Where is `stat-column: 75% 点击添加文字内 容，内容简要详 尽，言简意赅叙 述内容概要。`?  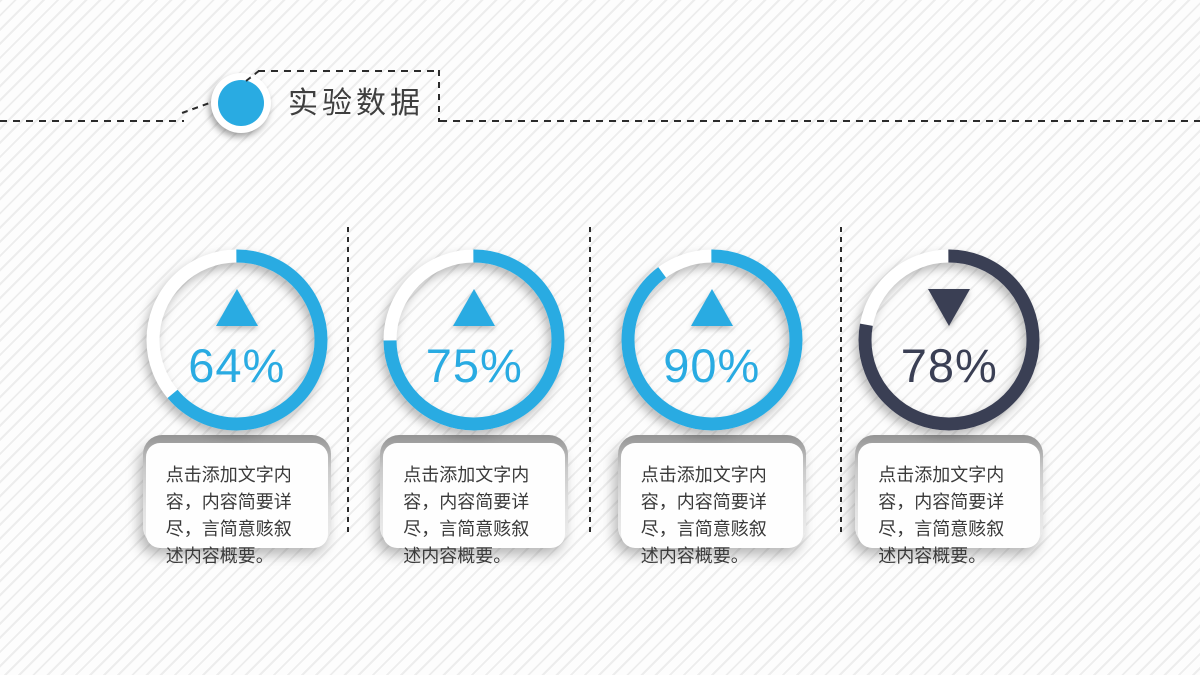 stat-column: 75% 点击添加文字内 容，内容简要详 尽，言简意赅叙 述内容概要。 is located at coordinates (474, 405).